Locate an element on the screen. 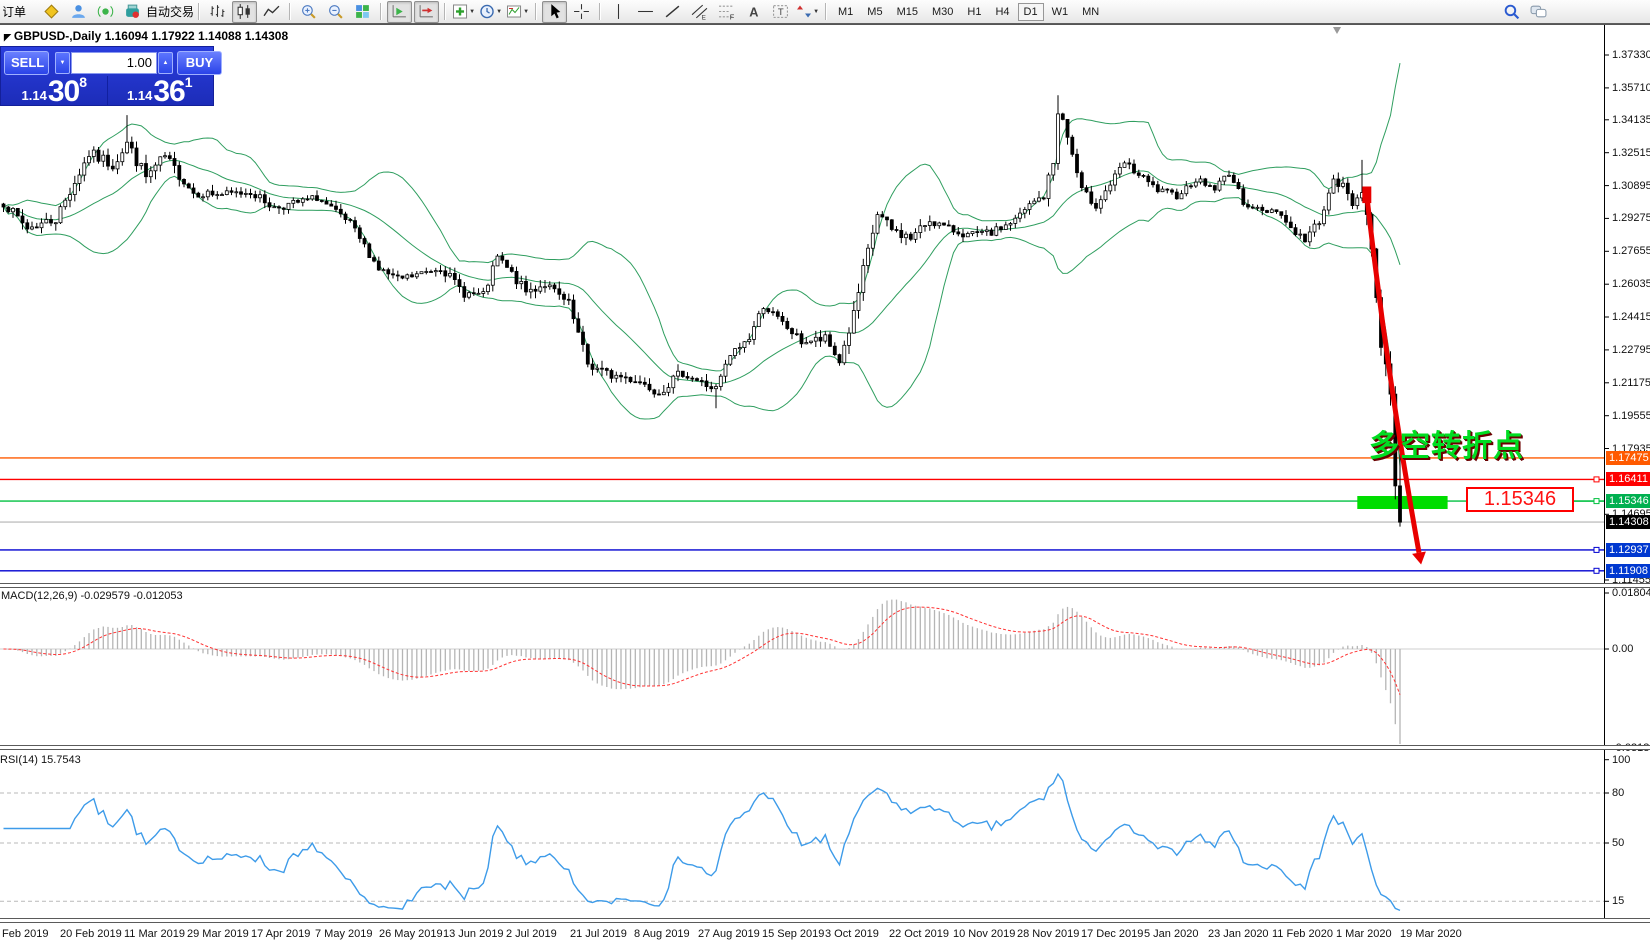  indicators-button: ▼ is located at coordinates (463, 12).